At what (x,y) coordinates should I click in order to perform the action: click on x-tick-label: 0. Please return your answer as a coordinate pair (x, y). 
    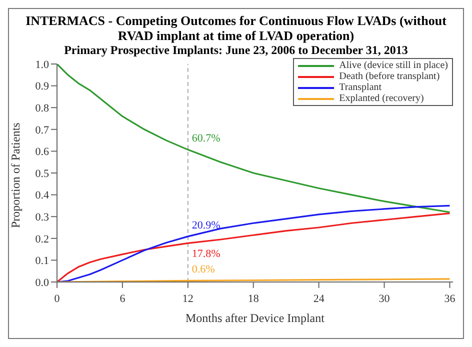
    Looking at the image, I should click on (57, 299).